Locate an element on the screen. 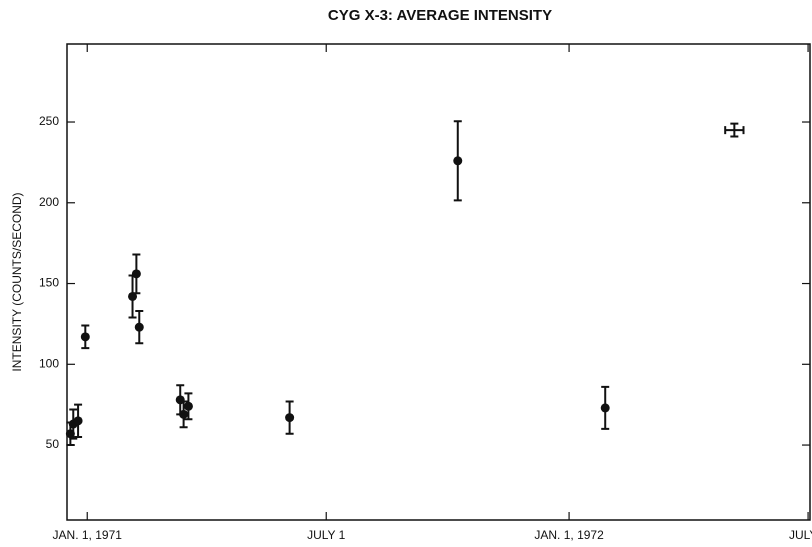 The width and height of the screenshot is (812, 547). y-axis-label: INTENSITY (COUNTS/SECOND) is located at coordinates (17, 281).